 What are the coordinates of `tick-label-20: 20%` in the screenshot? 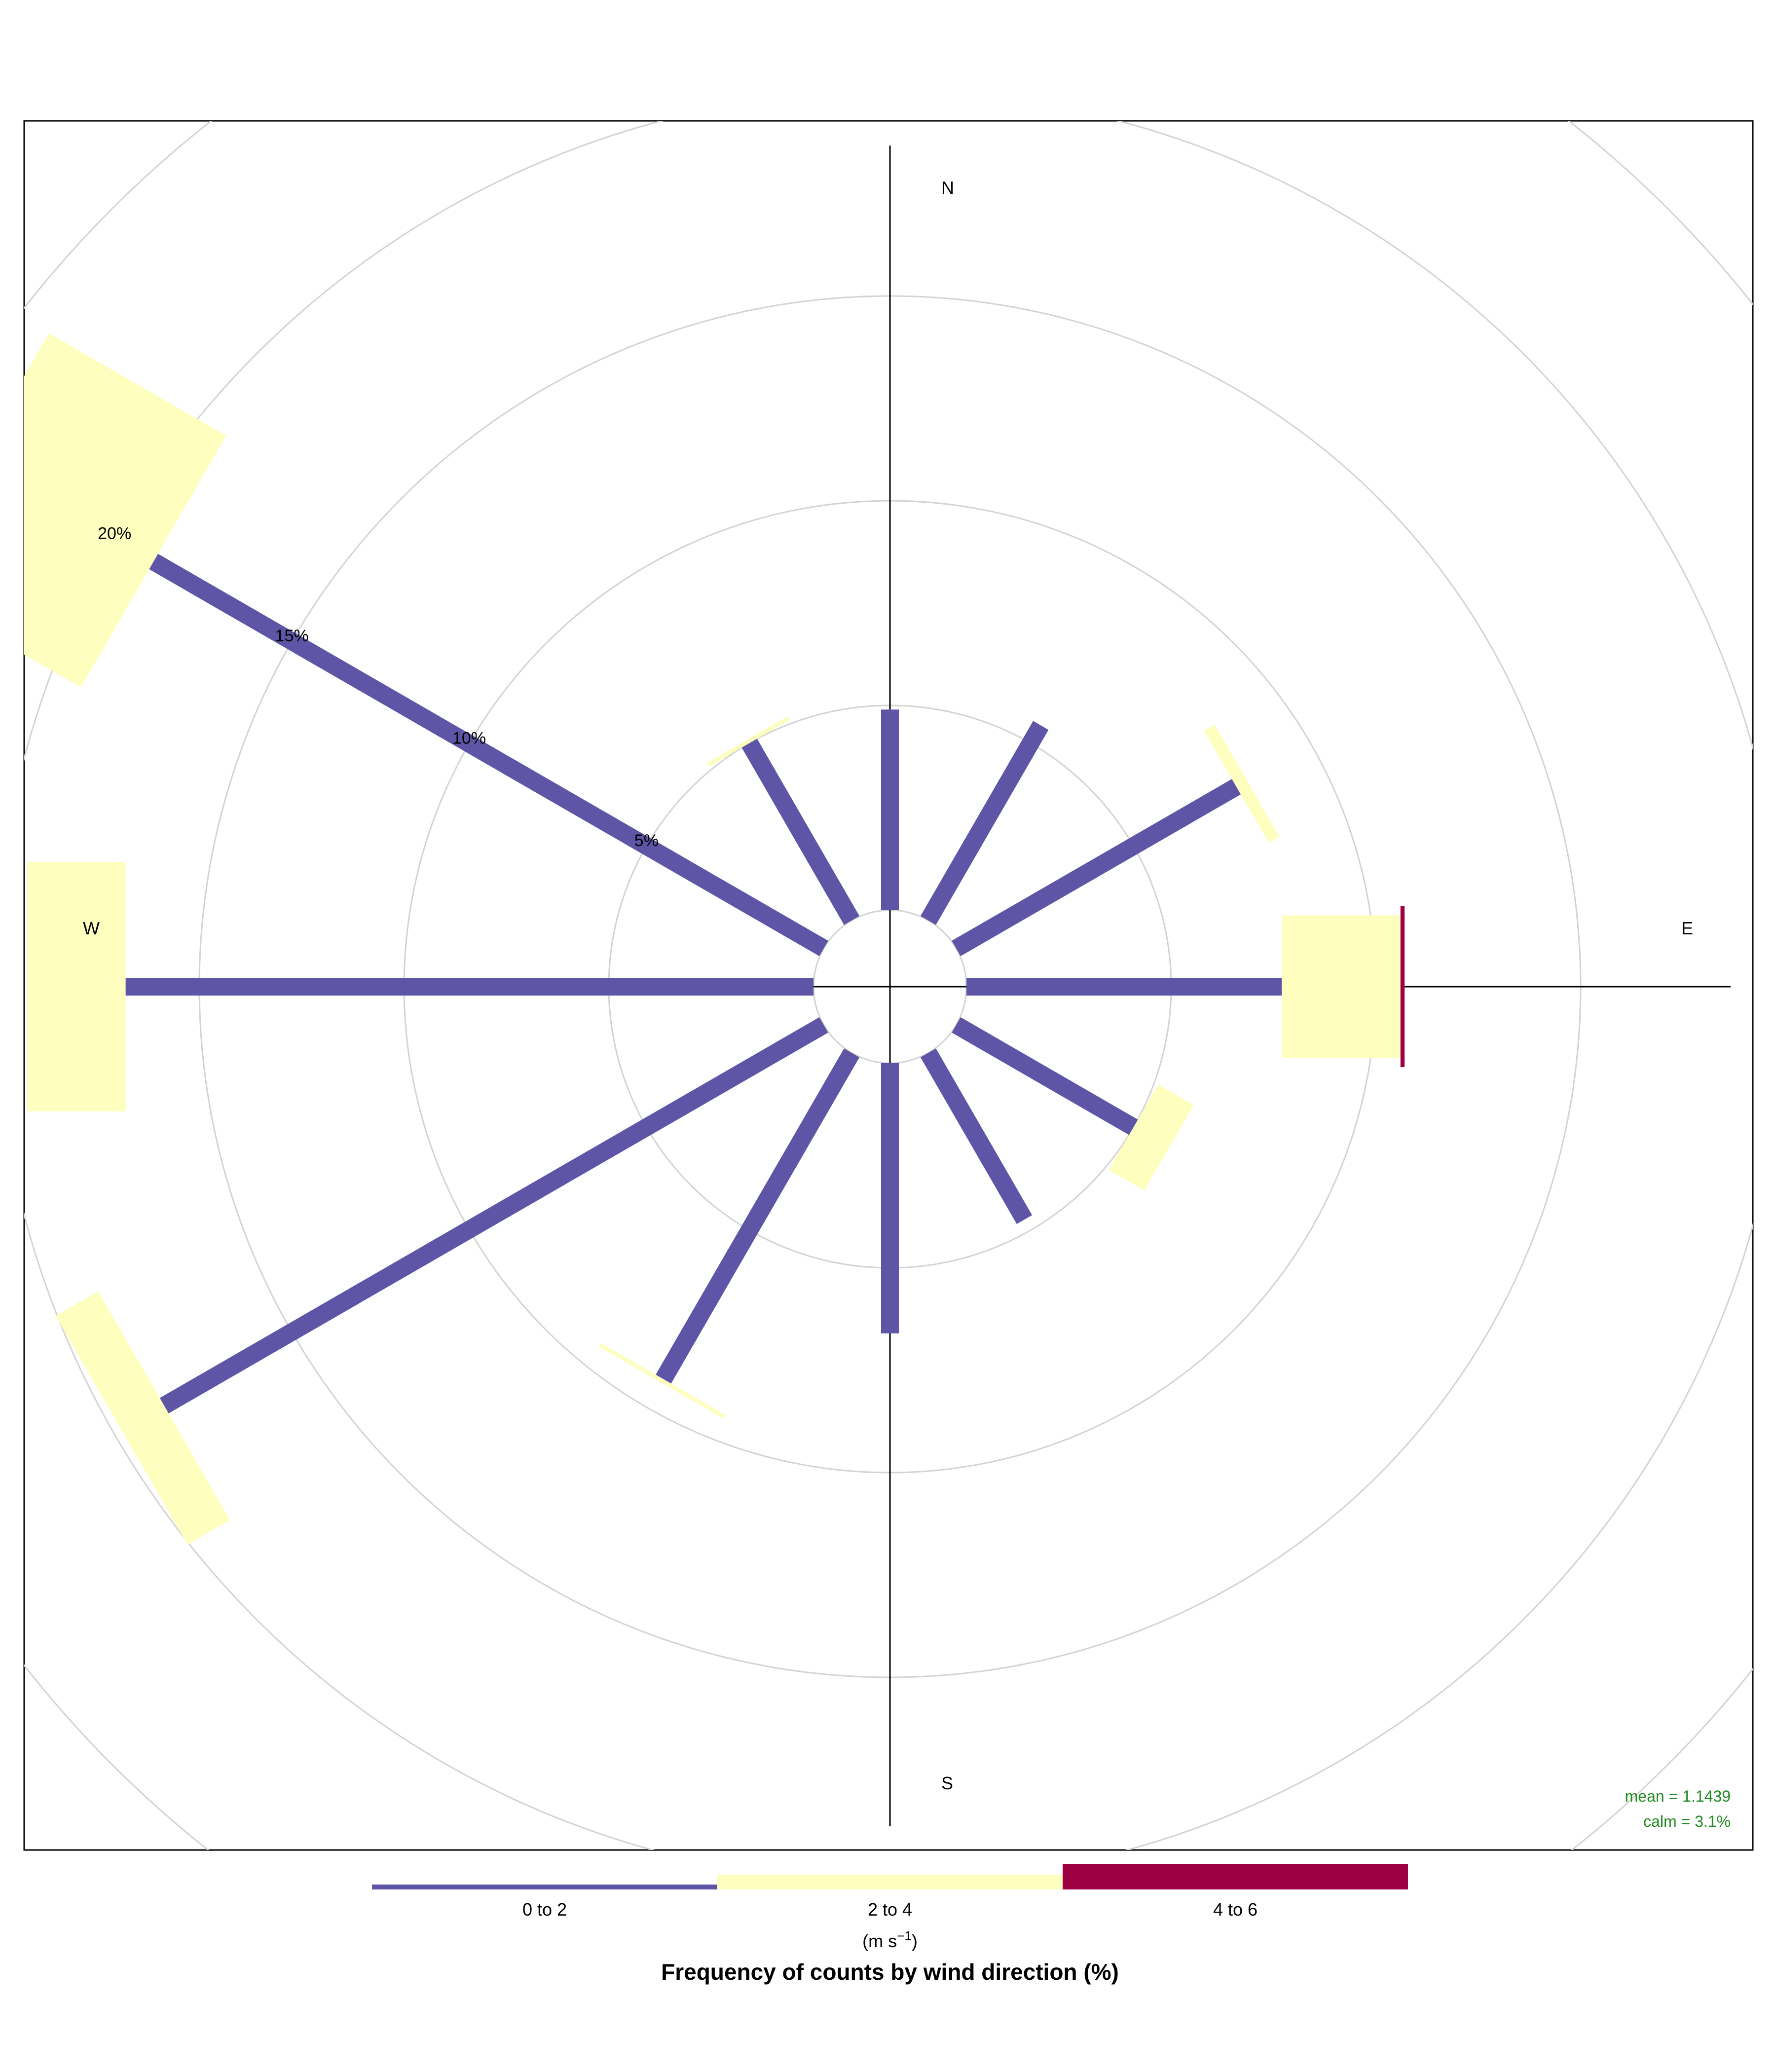 It's located at (115, 533).